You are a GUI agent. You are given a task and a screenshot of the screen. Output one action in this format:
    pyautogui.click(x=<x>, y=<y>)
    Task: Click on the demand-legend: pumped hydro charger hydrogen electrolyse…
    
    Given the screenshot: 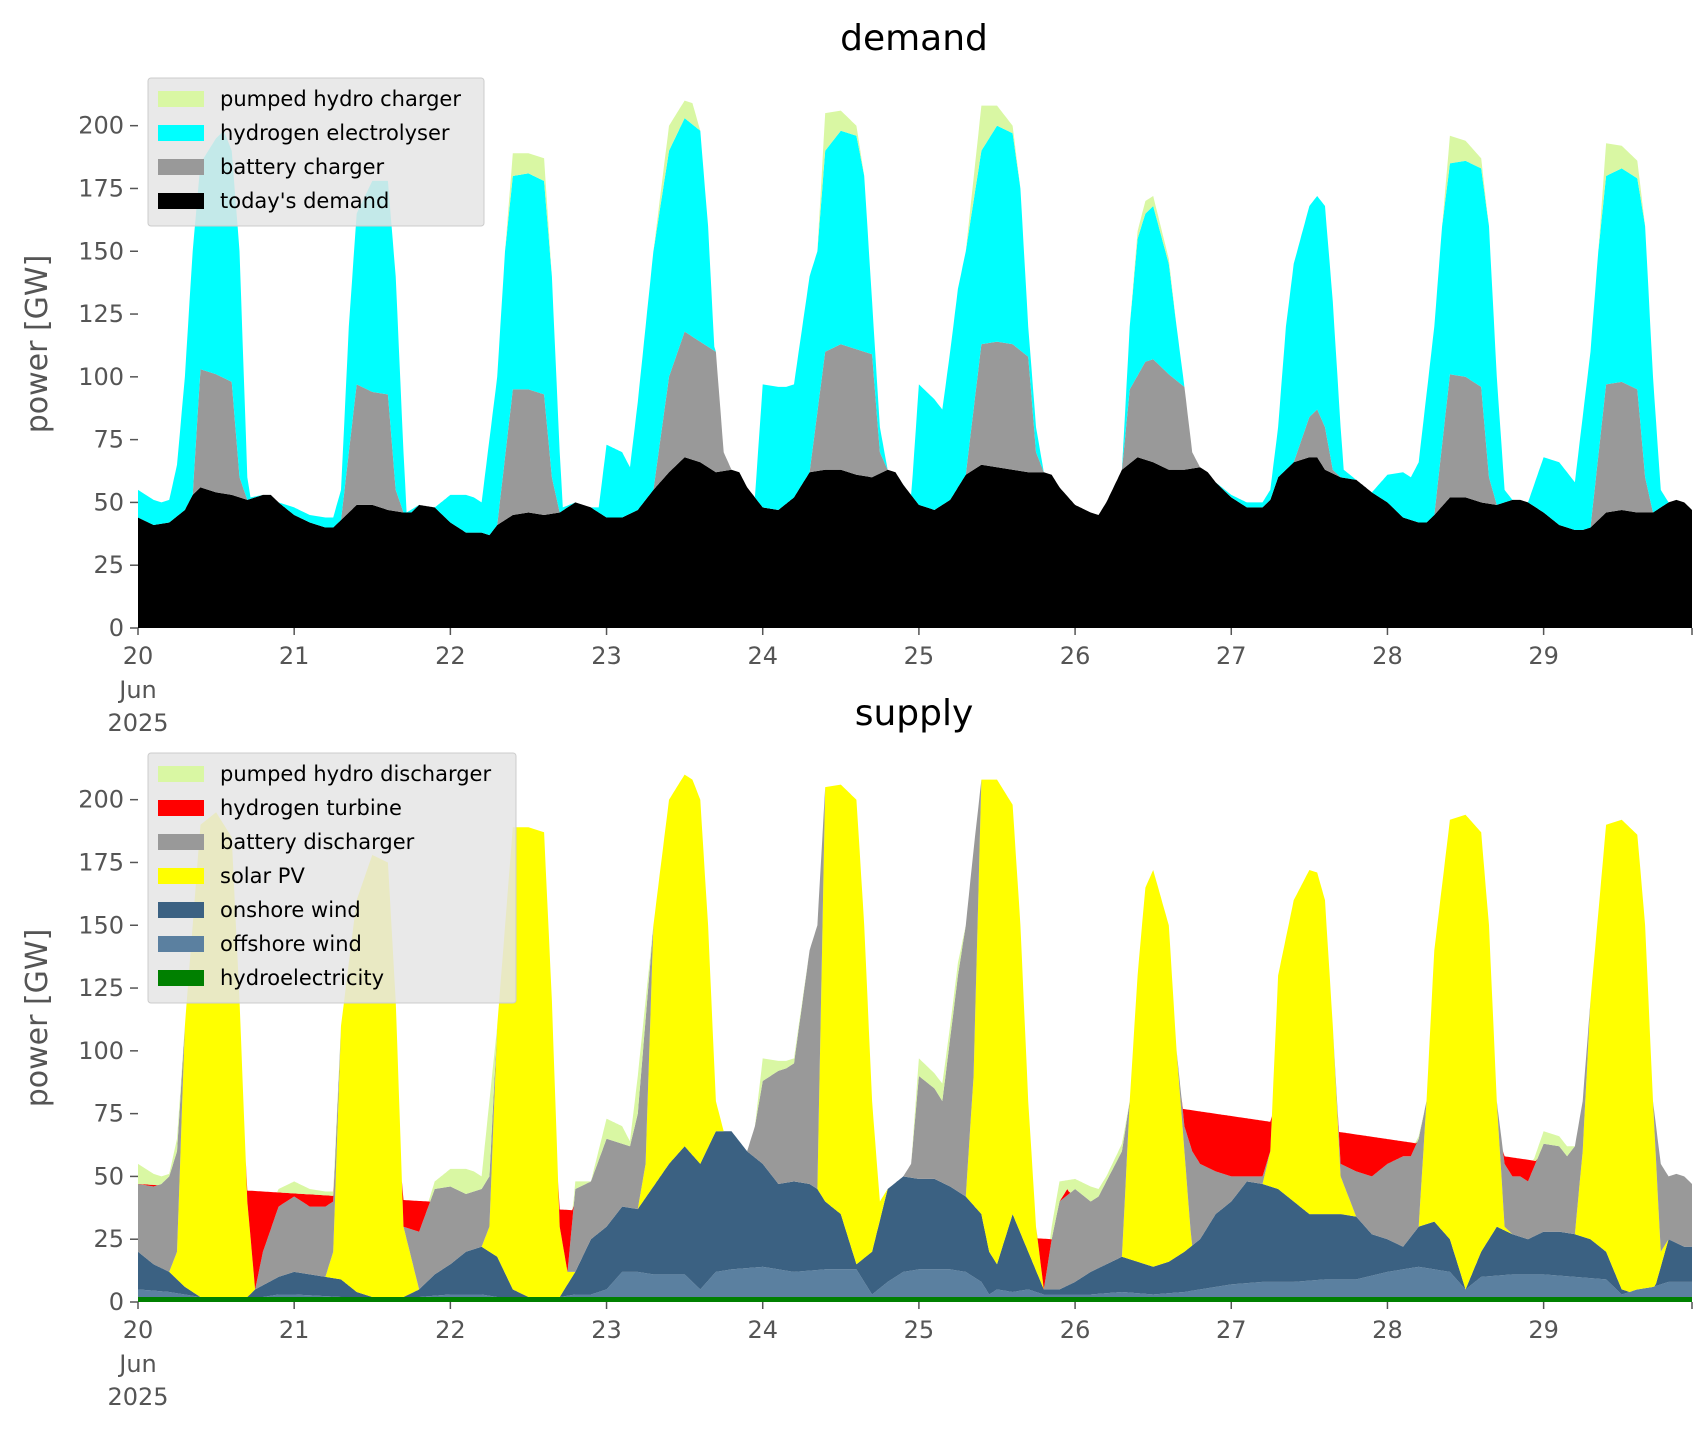 What is the action you would take?
    pyautogui.click(x=316, y=152)
    